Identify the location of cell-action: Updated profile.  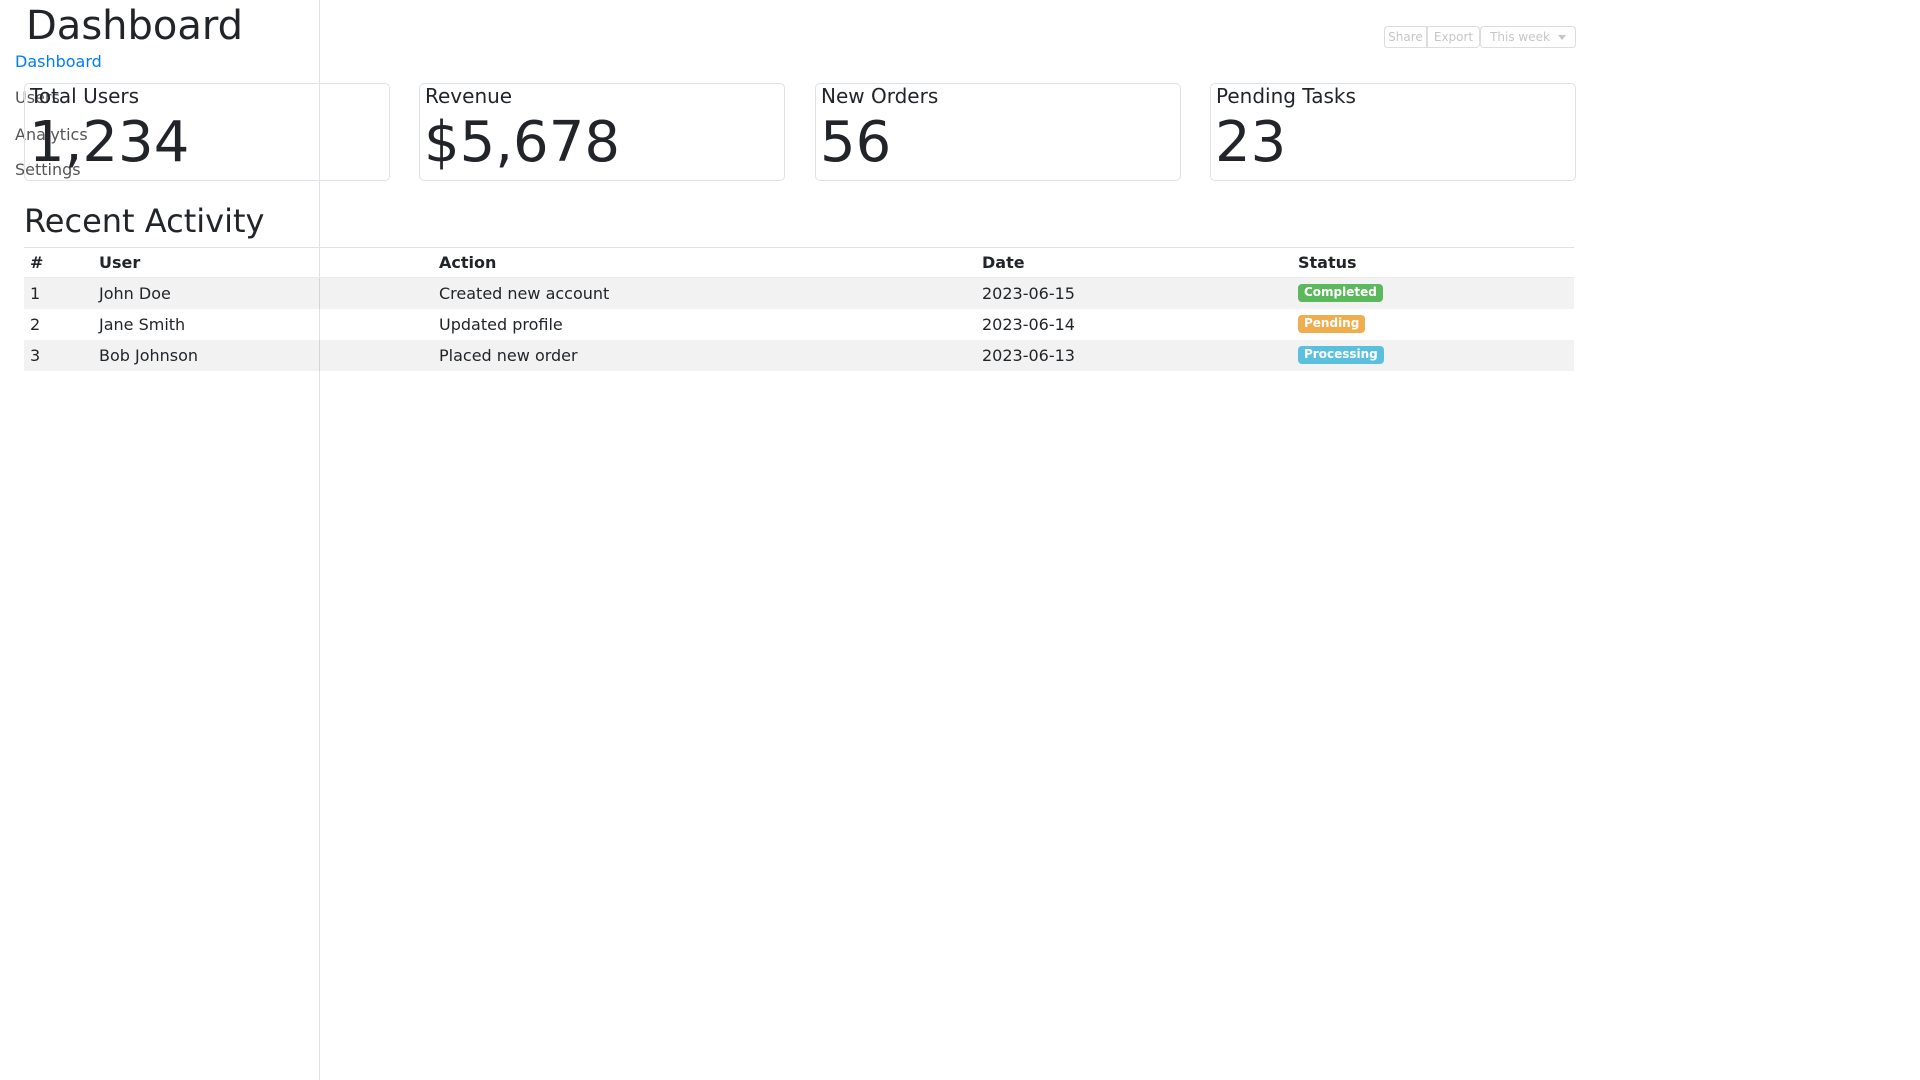
(501, 324).